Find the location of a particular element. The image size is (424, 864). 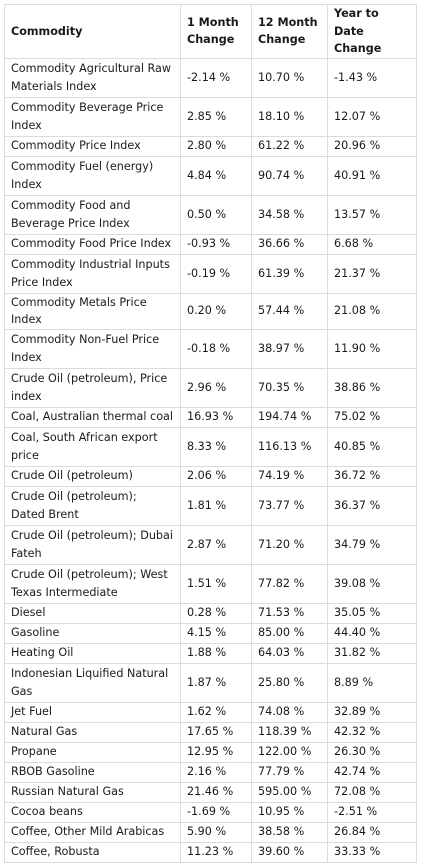

one-month-change-cell: -1.69 % is located at coordinates (216, 812).